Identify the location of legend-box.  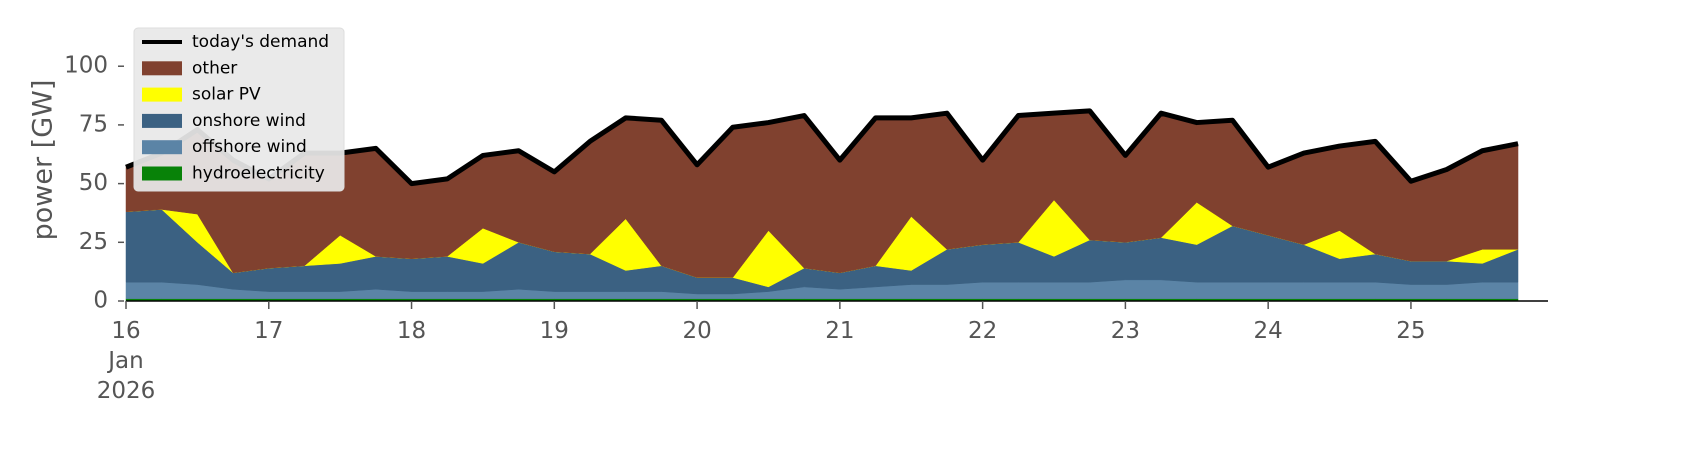
(239, 109).